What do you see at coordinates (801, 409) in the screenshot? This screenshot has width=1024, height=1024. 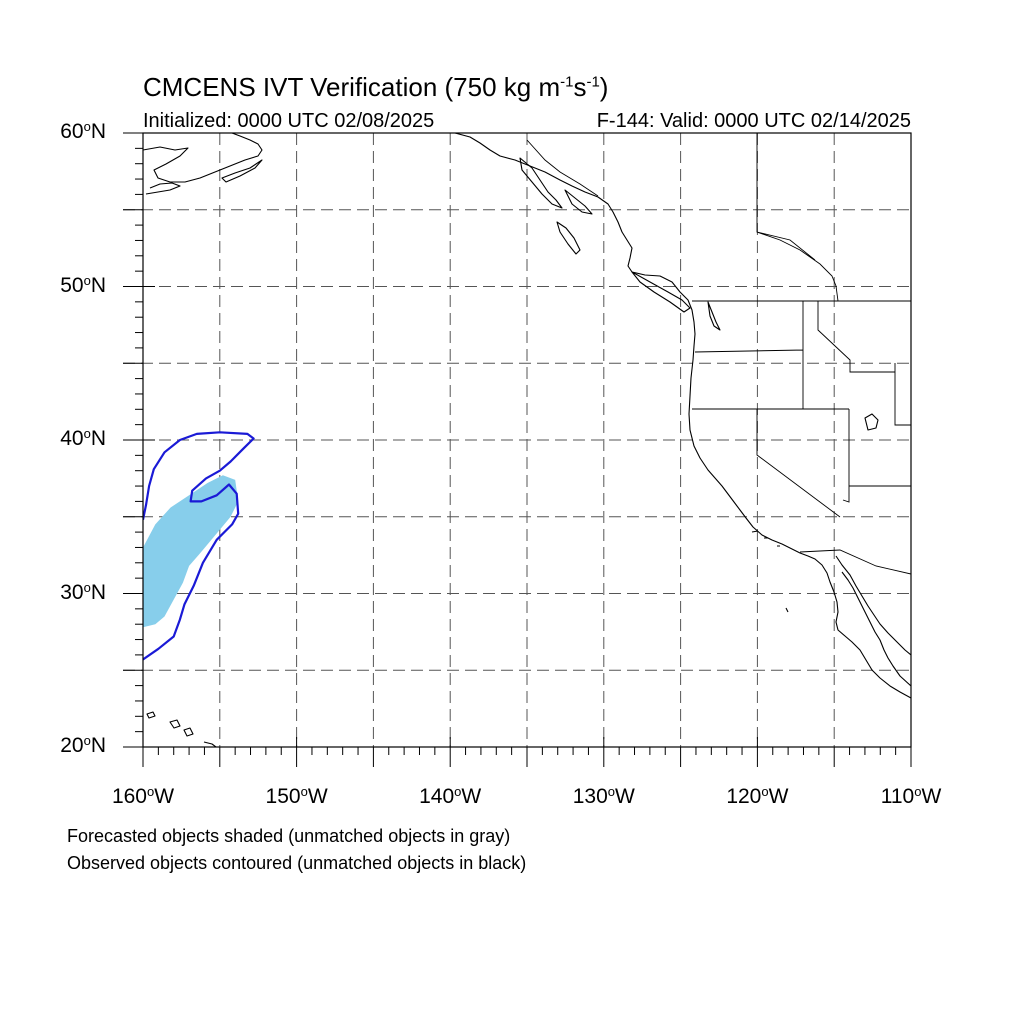 I see `state-borders` at bounding box center [801, 409].